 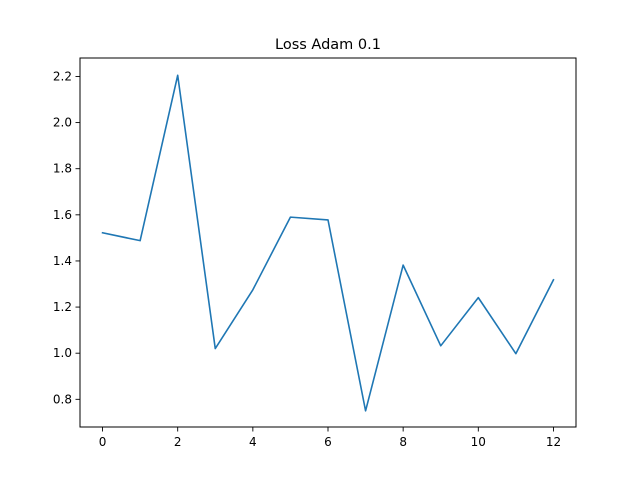 What do you see at coordinates (403, 442) in the screenshot?
I see `x-tick-label-4: 8` at bounding box center [403, 442].